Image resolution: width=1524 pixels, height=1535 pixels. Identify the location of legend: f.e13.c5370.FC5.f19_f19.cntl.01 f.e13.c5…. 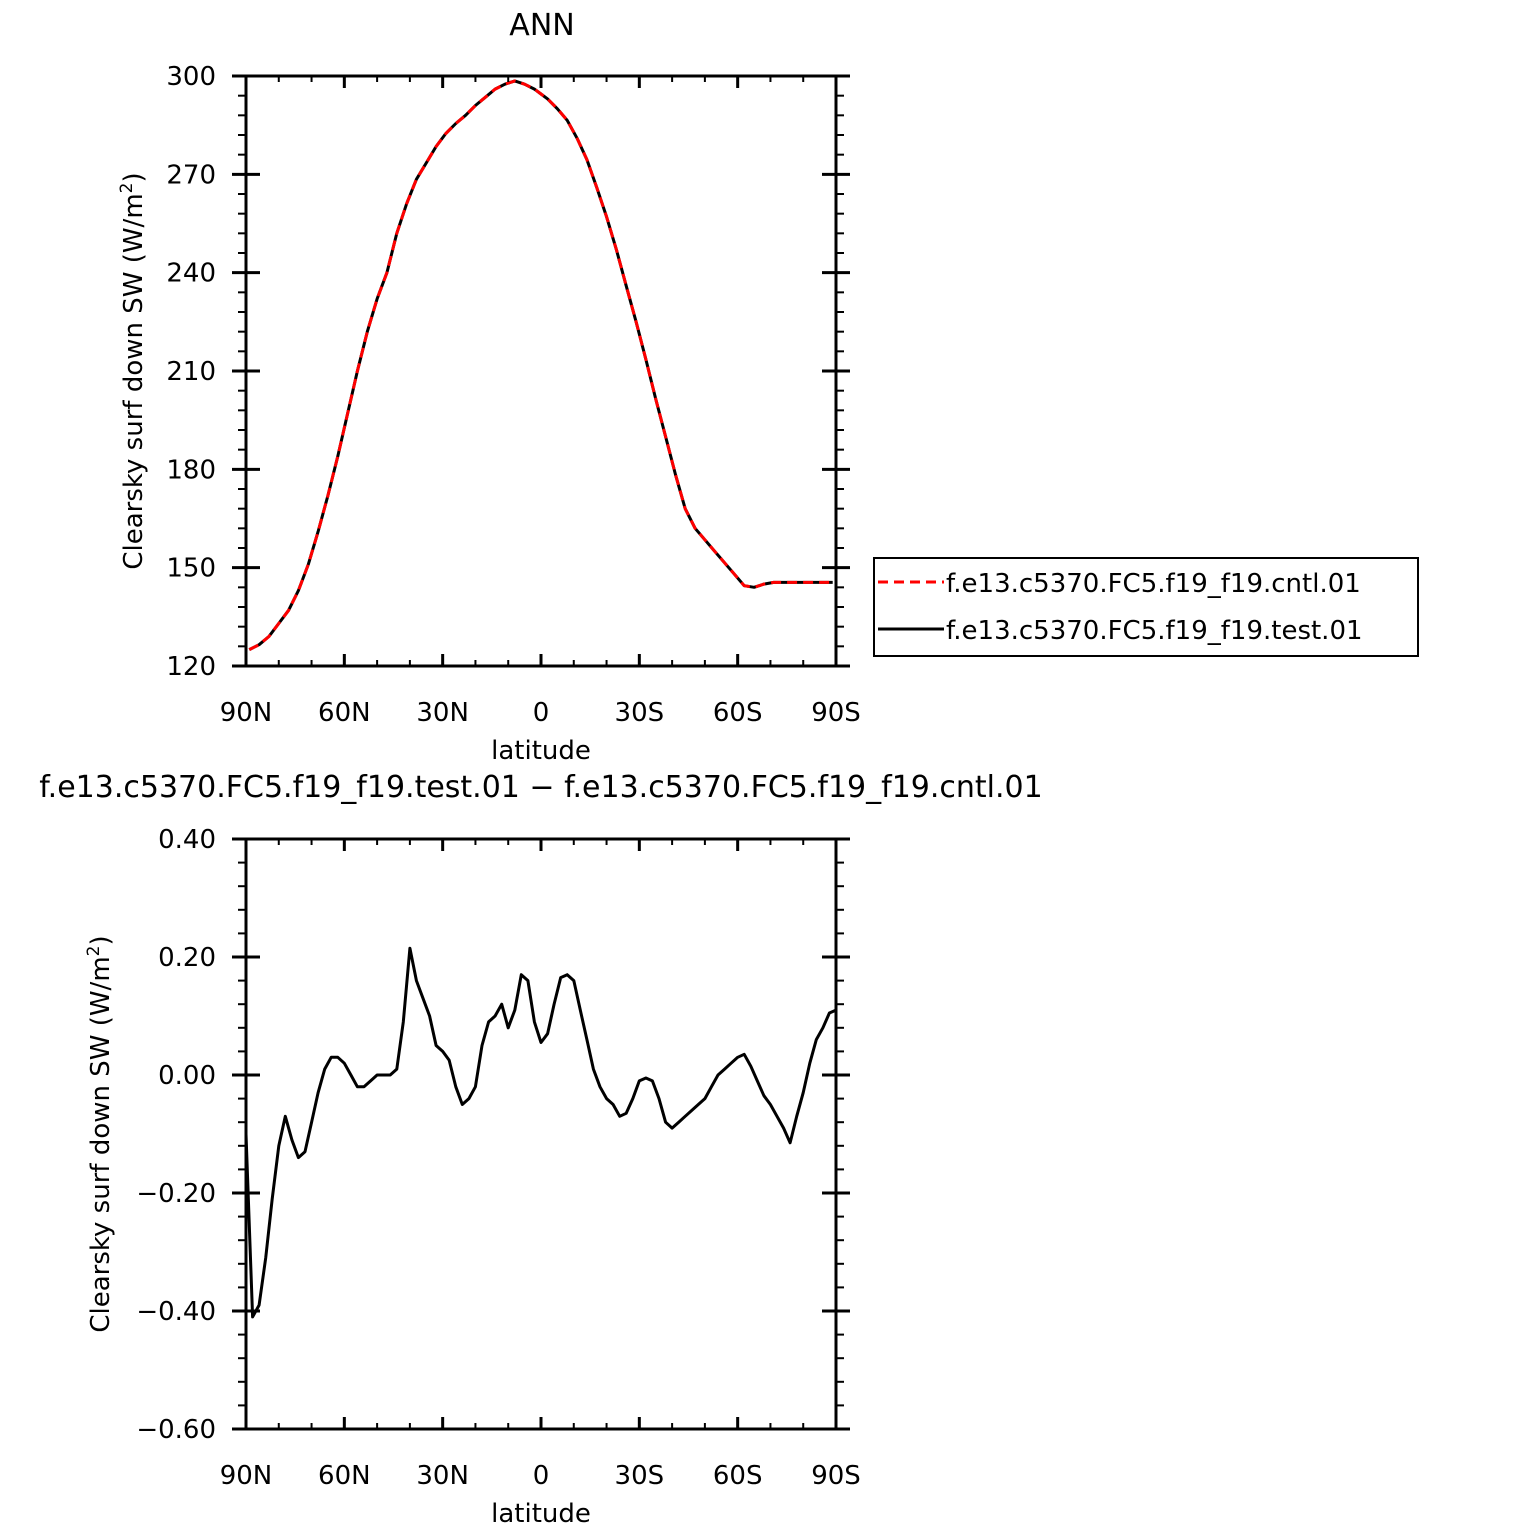
(1146, 607).